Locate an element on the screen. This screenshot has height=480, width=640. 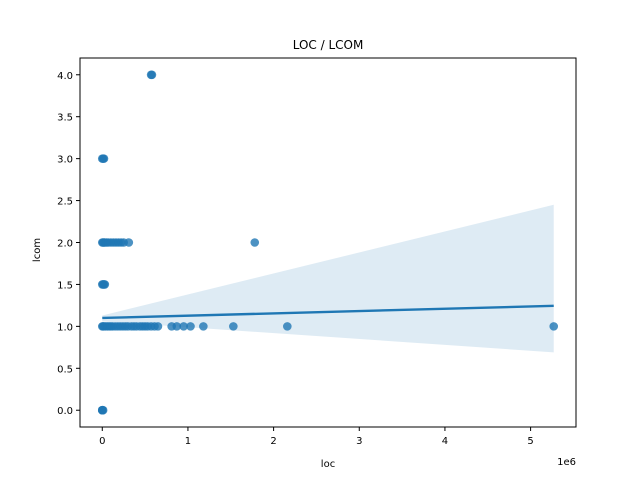
x-tick-label: 2 is located at coordinates (273, 441).